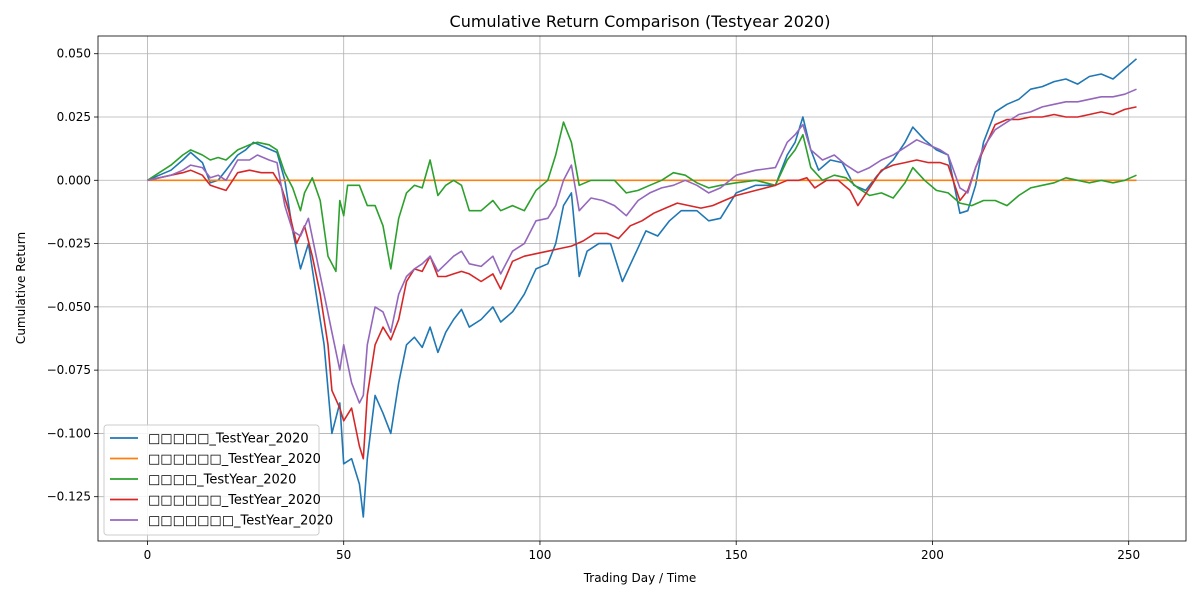 The image size is (1200, 600). Describe the element at coordinates (69, 370) in the screenshot. I see `y-tick-label: −0.075` at that location.